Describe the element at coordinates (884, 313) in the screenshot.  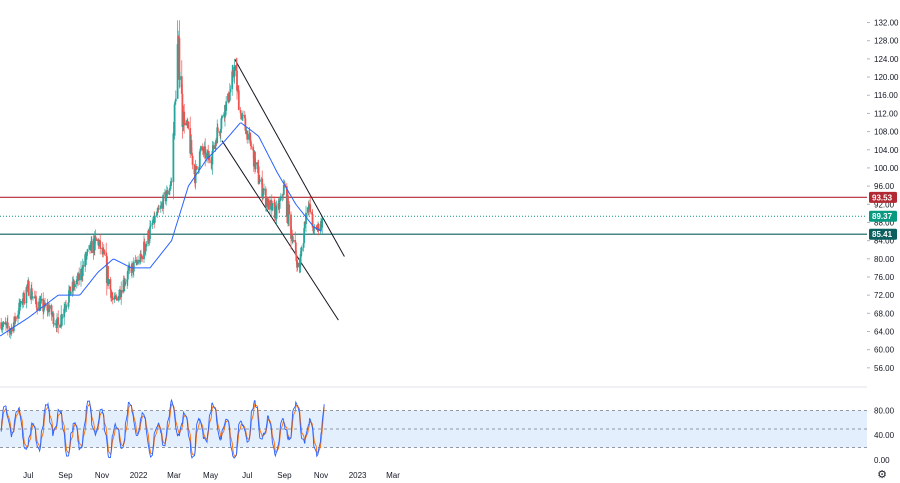
I see `price-tick-label: 68.00` at that location.